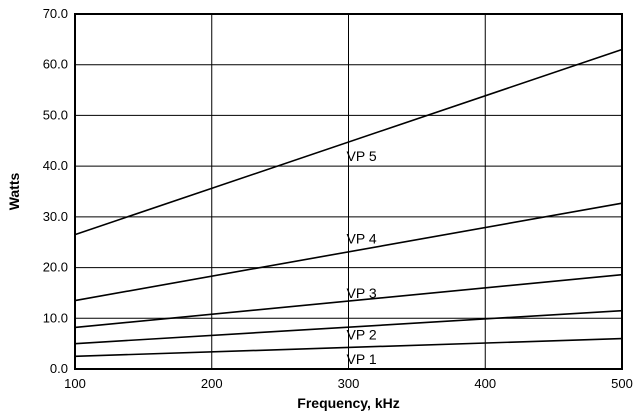  Describe the element at coordinates (362, 359) in the screenshot. I see `series-label-vp-1: VP 1` at that location.